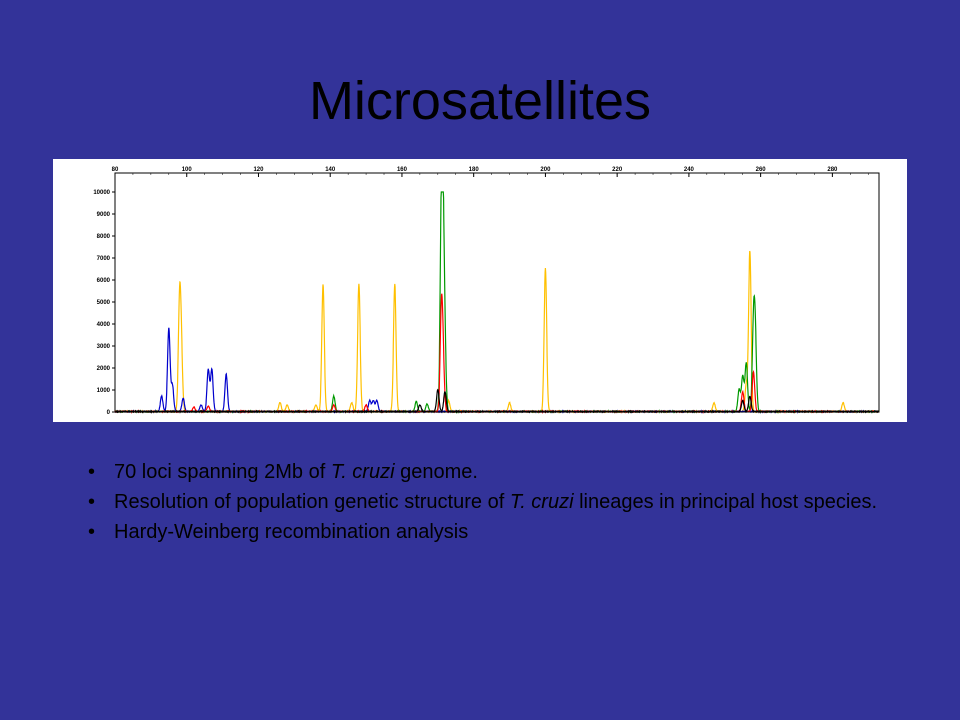 The height and width of the screenshot is (720, 960). Describe the element at coordinates (104, 347) in the screenshot. I see `y-tick-label: 3000` at that location.